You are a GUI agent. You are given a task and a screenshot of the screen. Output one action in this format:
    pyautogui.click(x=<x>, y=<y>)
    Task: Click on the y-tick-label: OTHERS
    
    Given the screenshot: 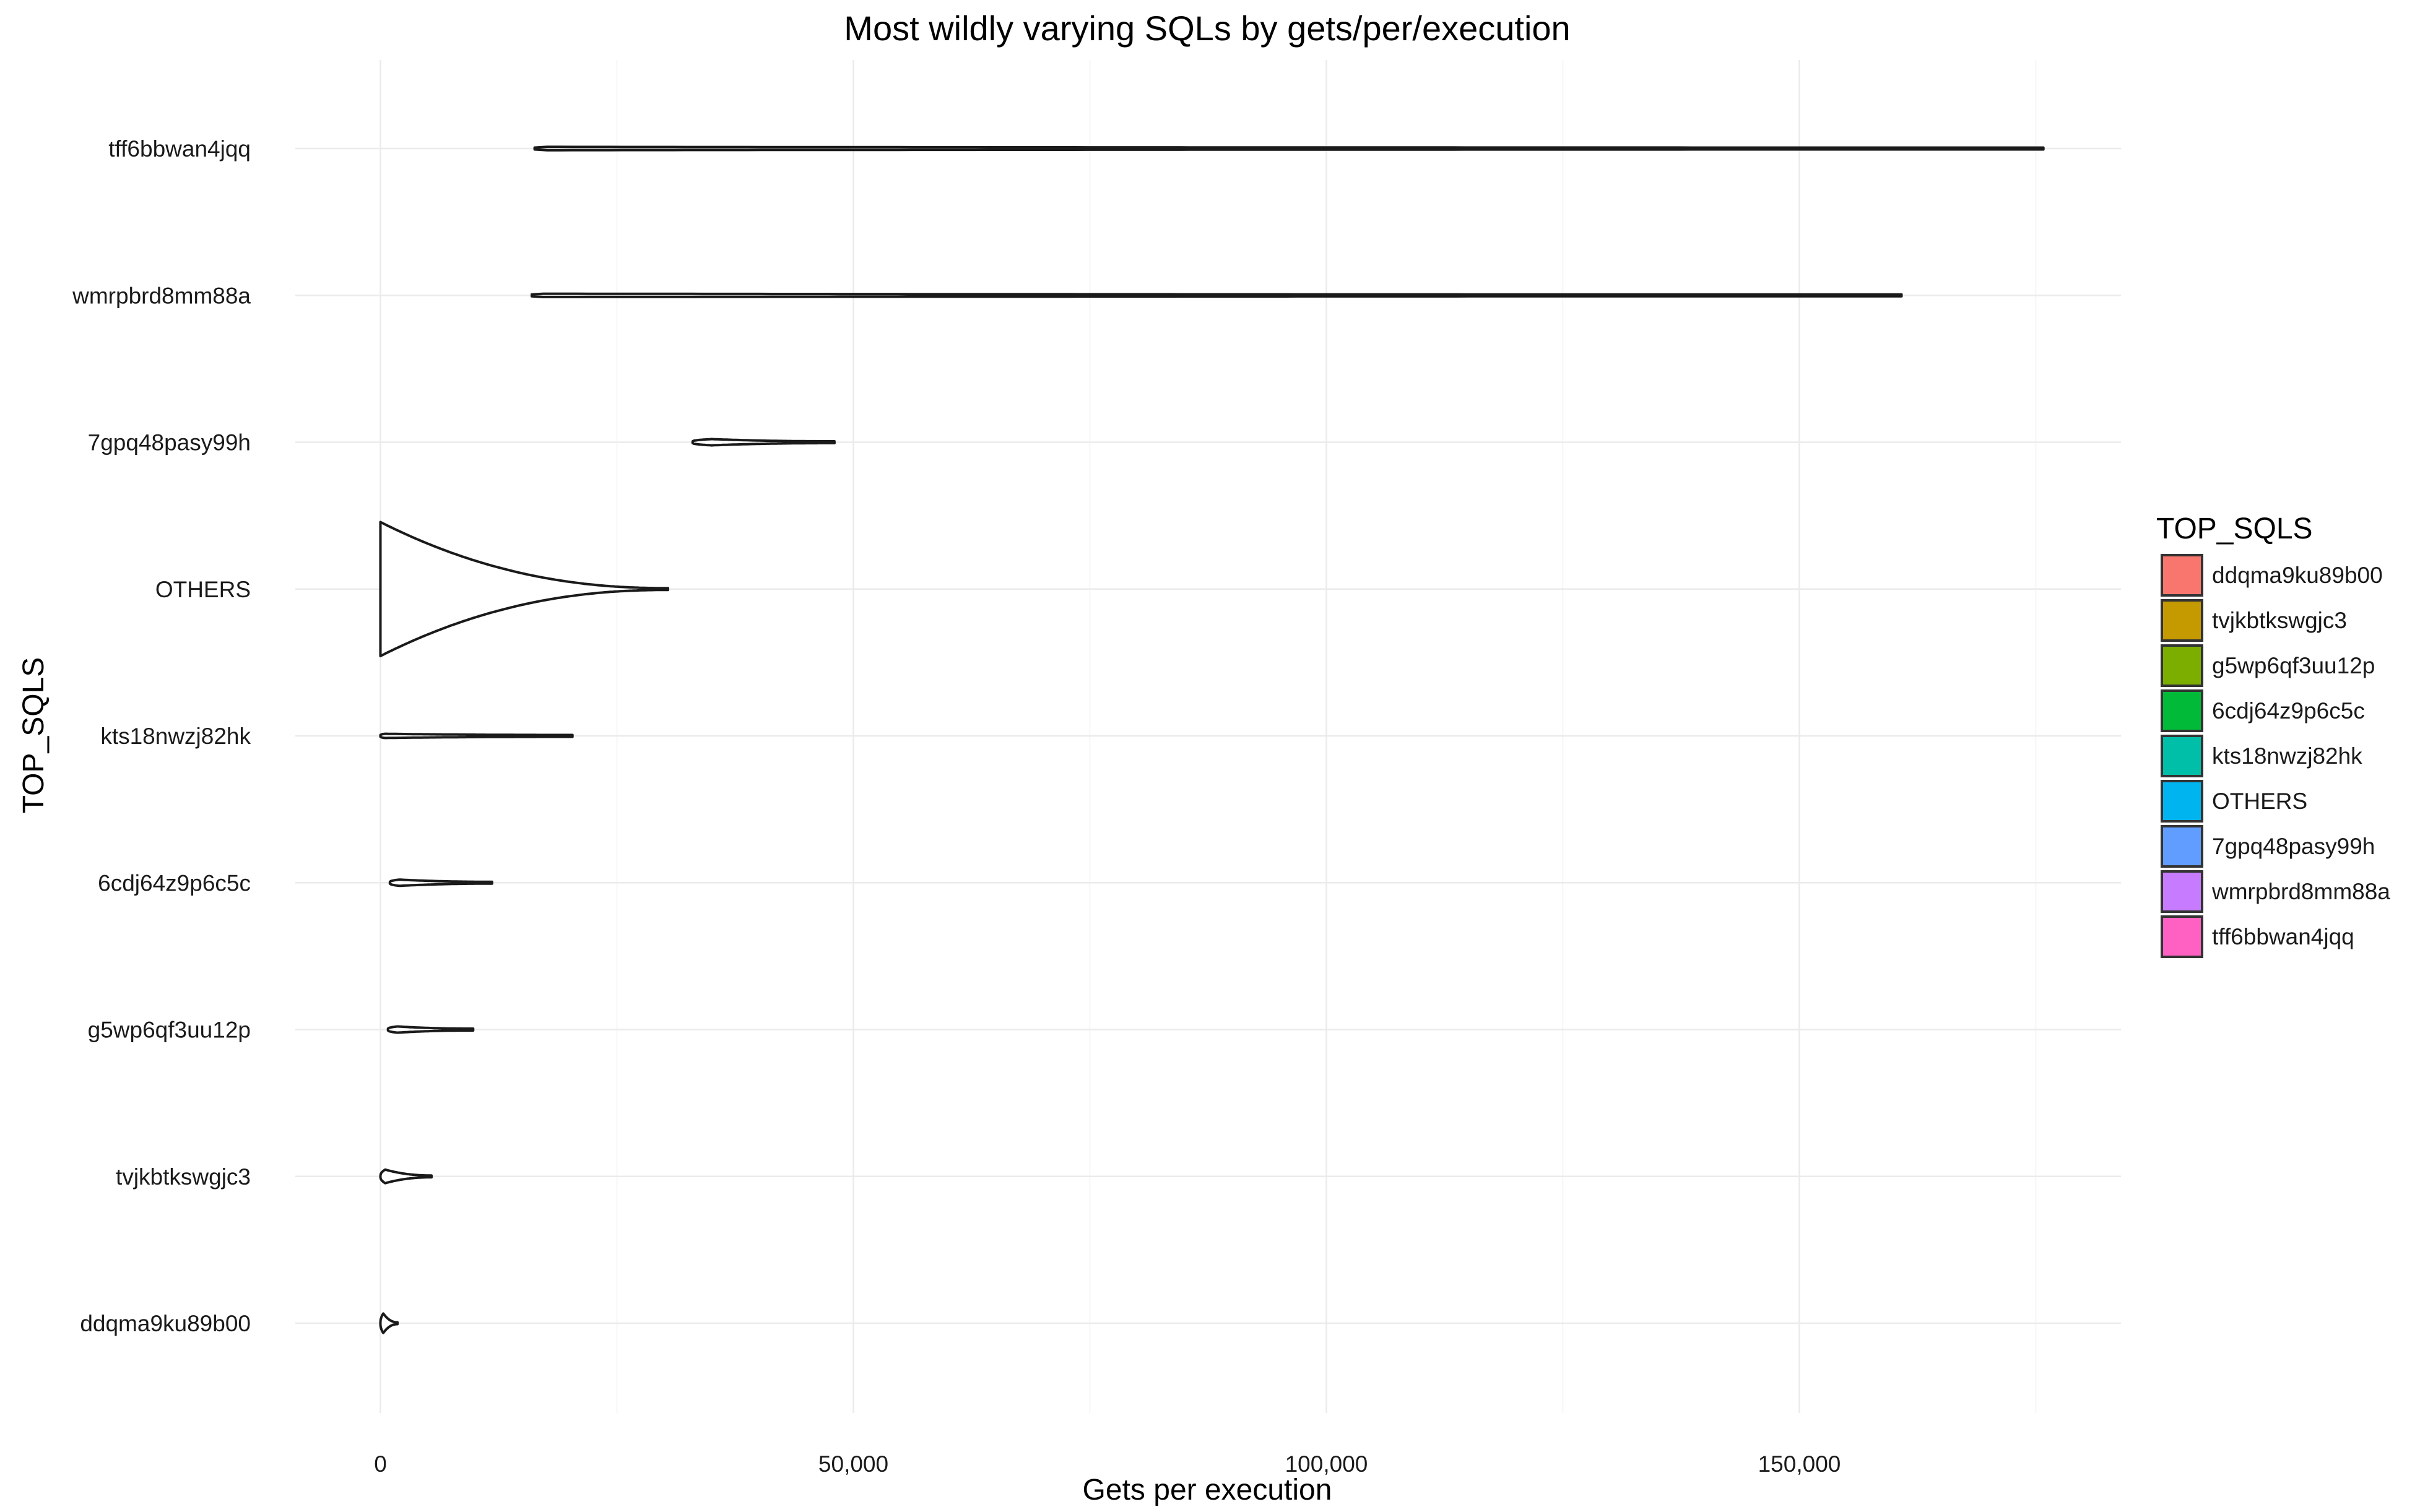 What is the action you would take?
    pyautogui.click(x=203, y=589)
    